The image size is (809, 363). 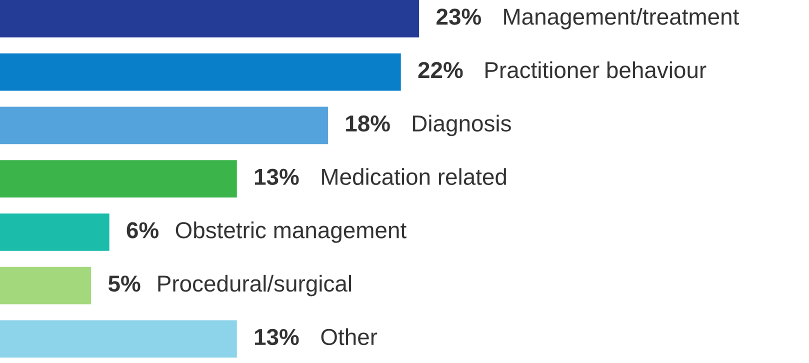 I want to click on y-tick-label: Diagnosis, so click(x=462, y=125).